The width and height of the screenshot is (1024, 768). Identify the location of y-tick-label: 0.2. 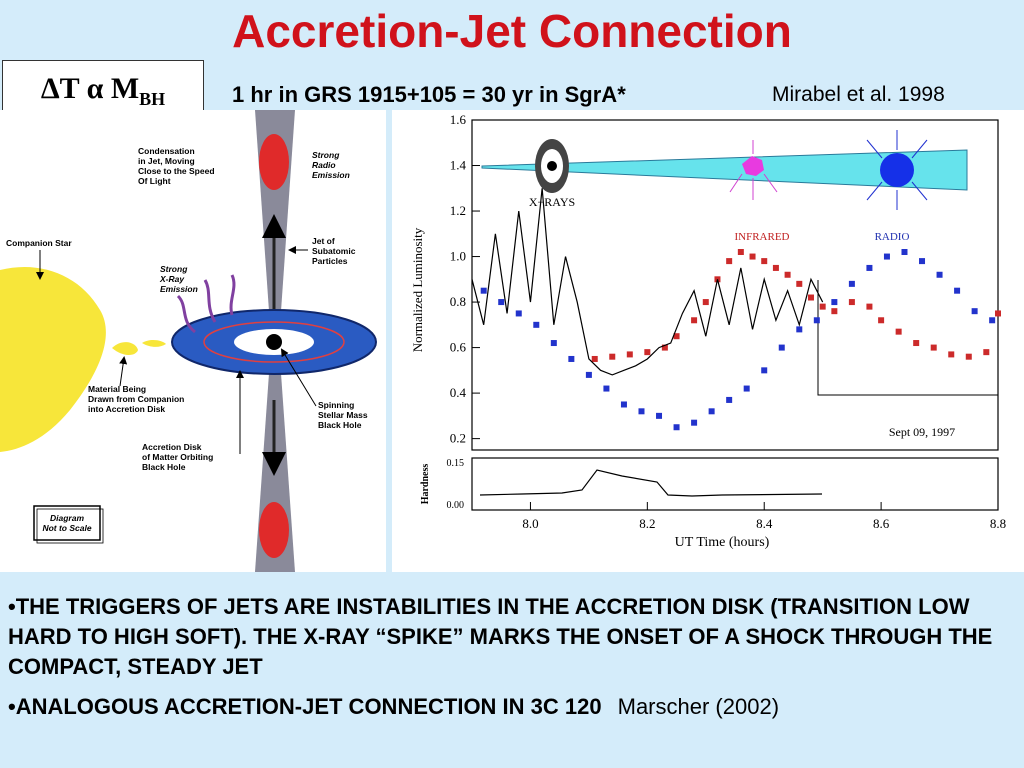
(458, 438).